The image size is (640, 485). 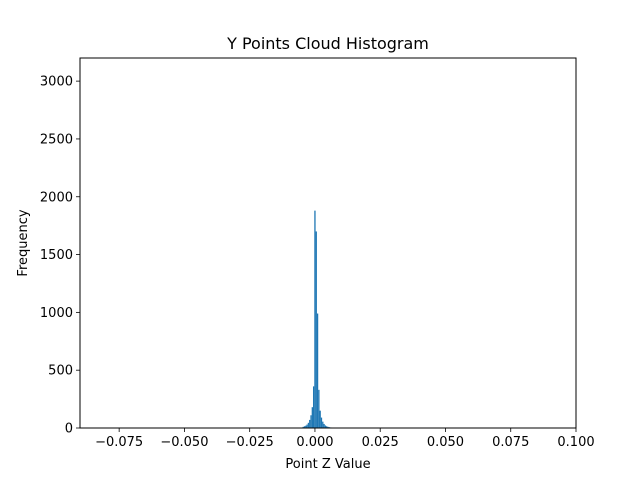 I want to click on y-tick-label: 2000, so click(x=56, y=197).